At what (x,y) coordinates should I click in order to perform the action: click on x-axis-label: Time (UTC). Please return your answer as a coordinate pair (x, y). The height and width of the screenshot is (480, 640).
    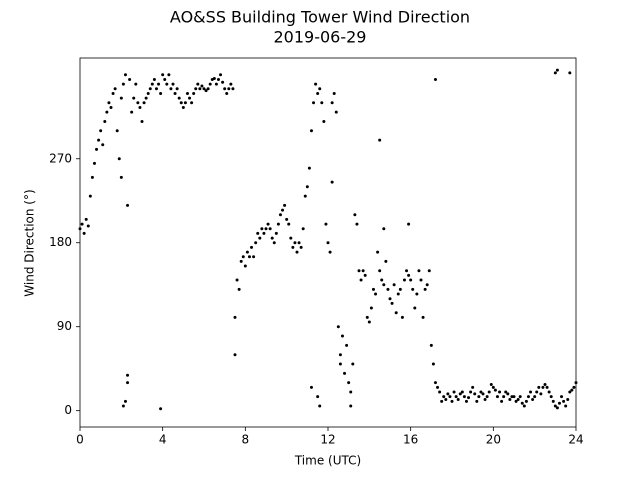
    Looking at the image, I should click on (327, 461).